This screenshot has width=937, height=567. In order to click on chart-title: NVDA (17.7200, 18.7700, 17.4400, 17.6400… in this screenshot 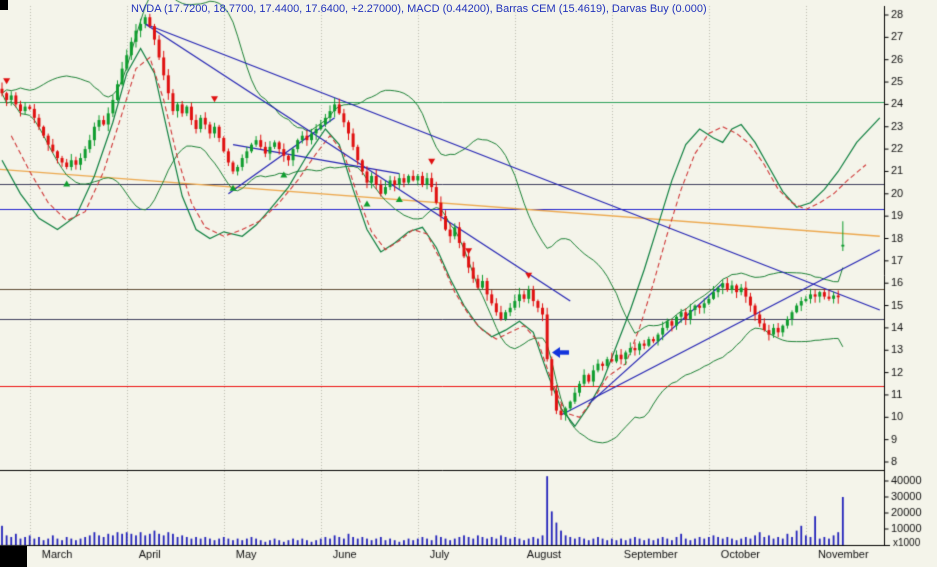, I will do `click(419, 9)`.